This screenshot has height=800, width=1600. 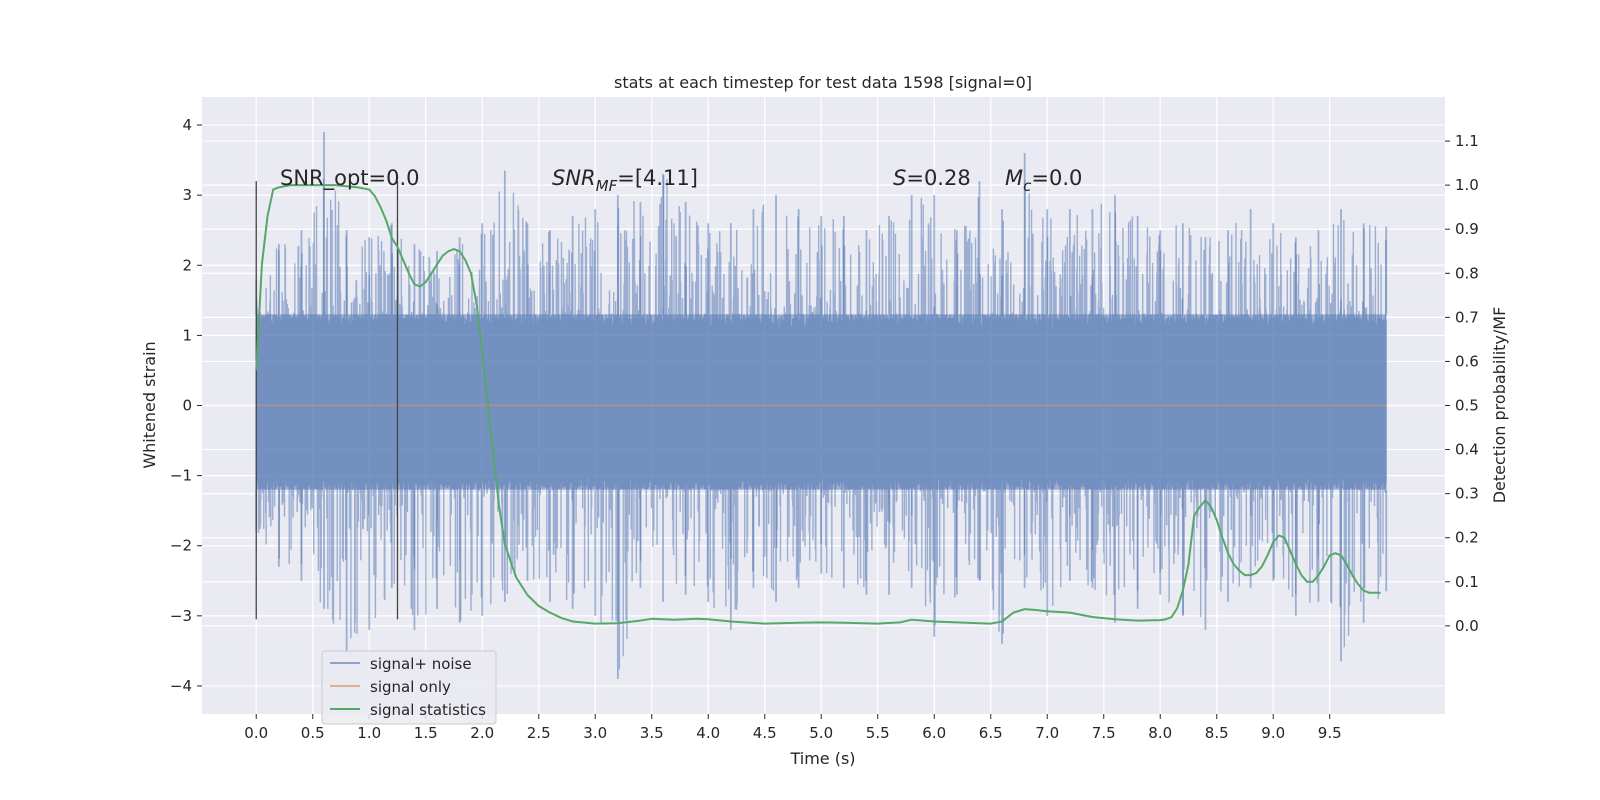 What do you see at coordinates (1467, 317) in the screenshot?
I see `y2-tick-label: 0.7` at bounding box center [1467, 317].